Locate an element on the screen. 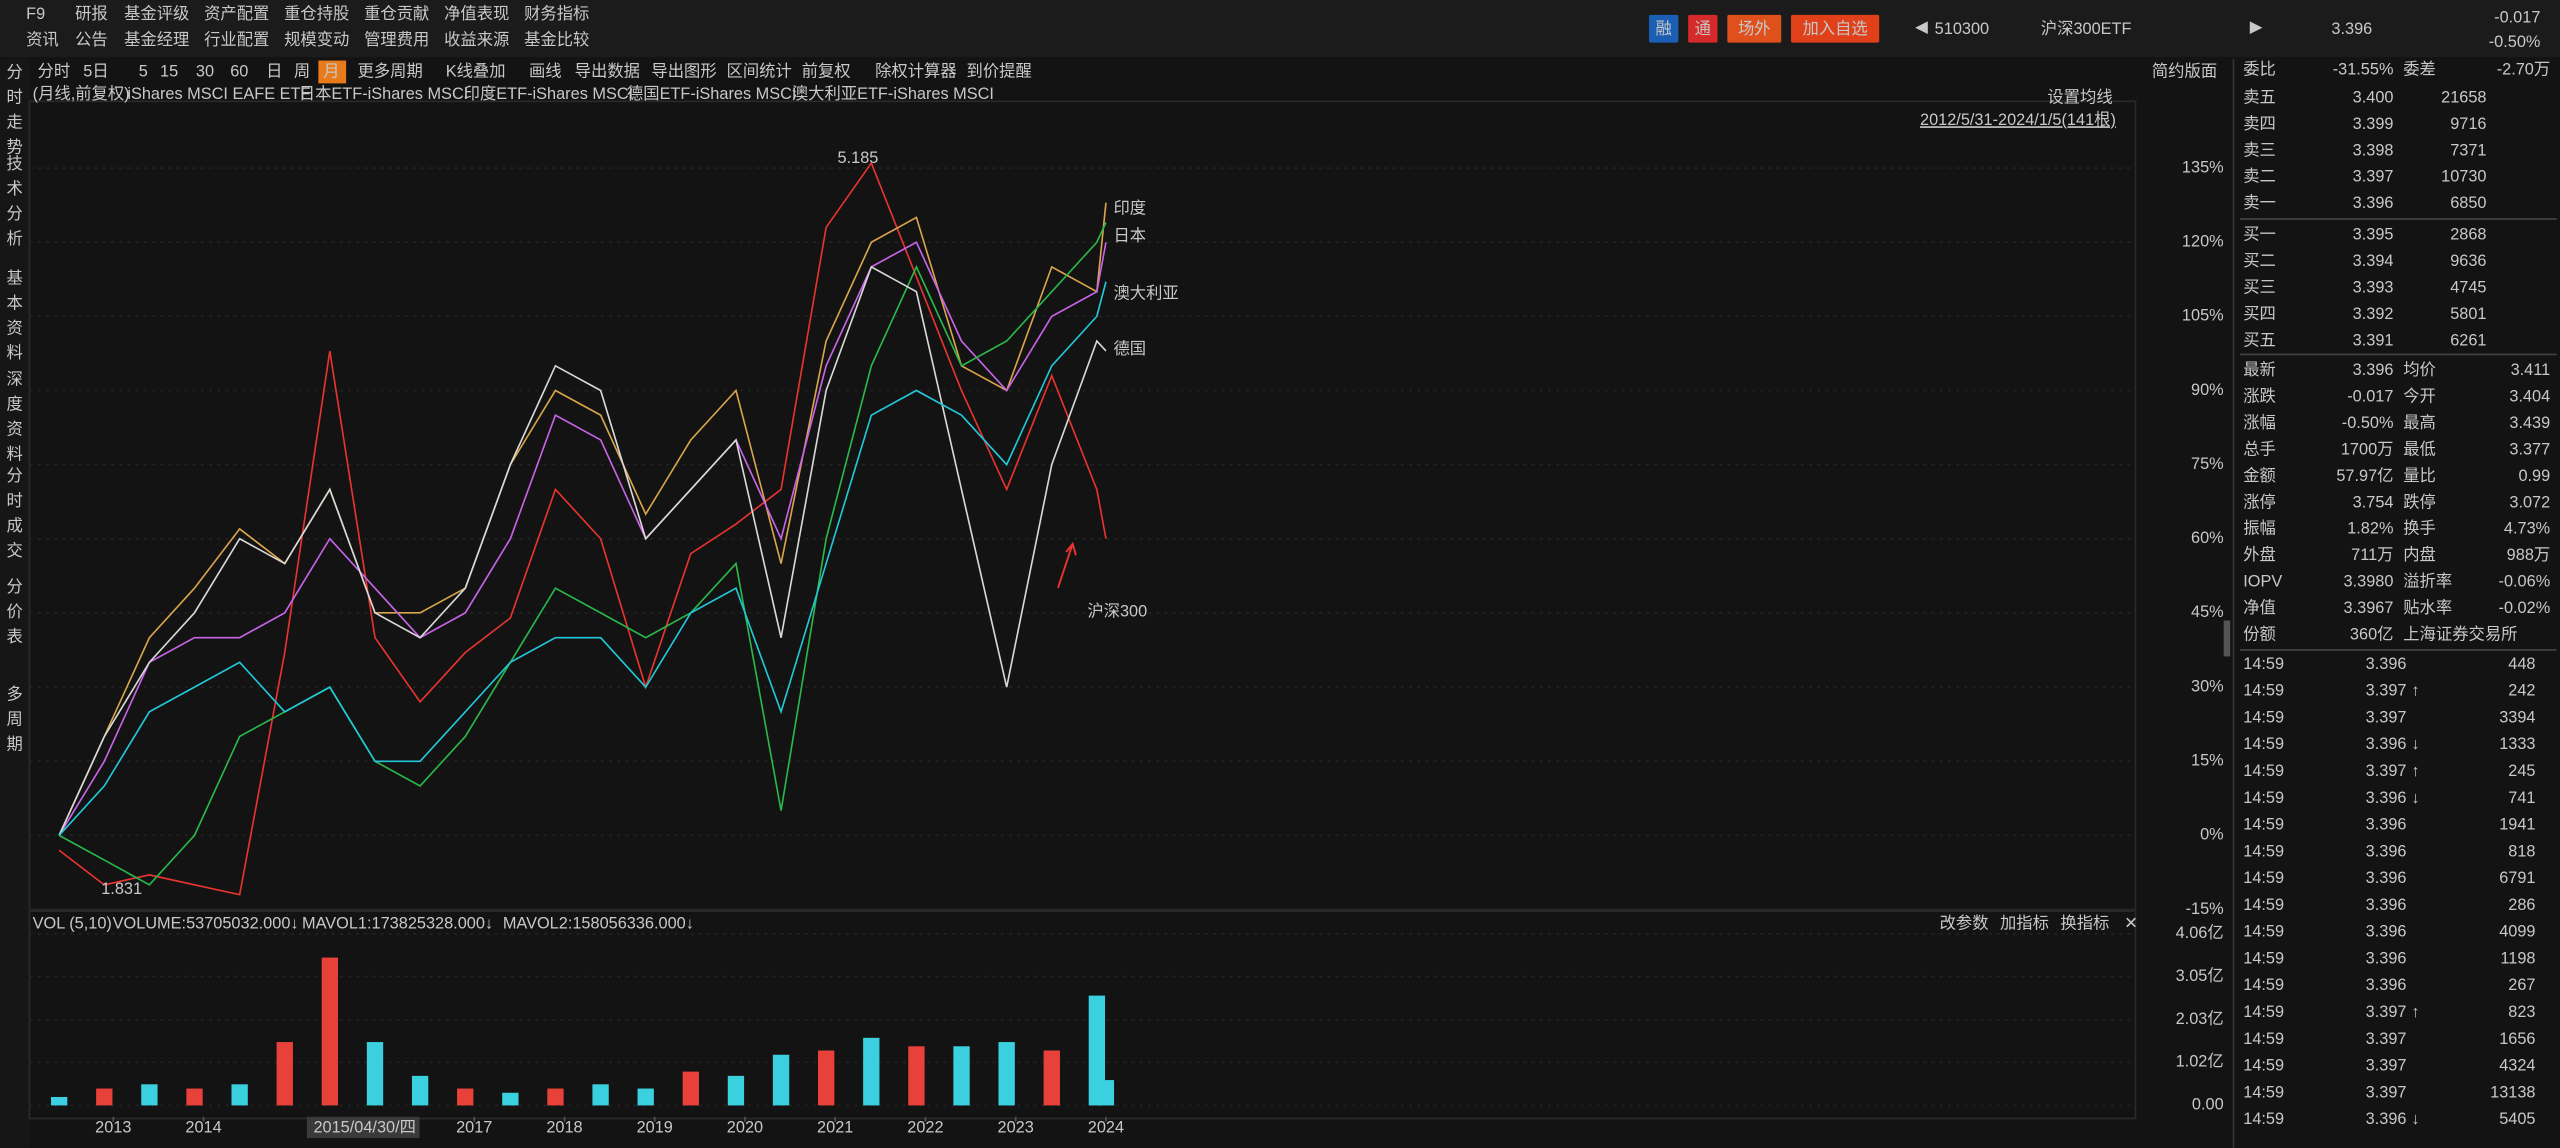  trade-arrow: ↓ is located at coordinates (2415, 1119).